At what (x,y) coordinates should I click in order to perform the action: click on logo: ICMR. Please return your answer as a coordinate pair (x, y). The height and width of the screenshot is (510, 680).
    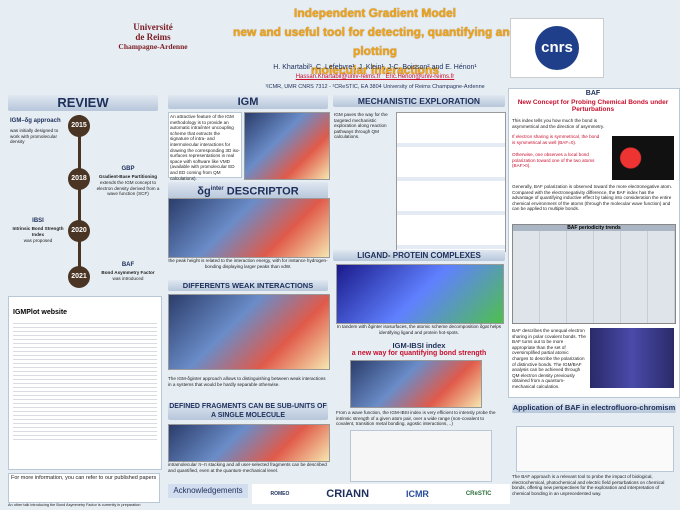
    Looking at the image, I should click on (417, 494).